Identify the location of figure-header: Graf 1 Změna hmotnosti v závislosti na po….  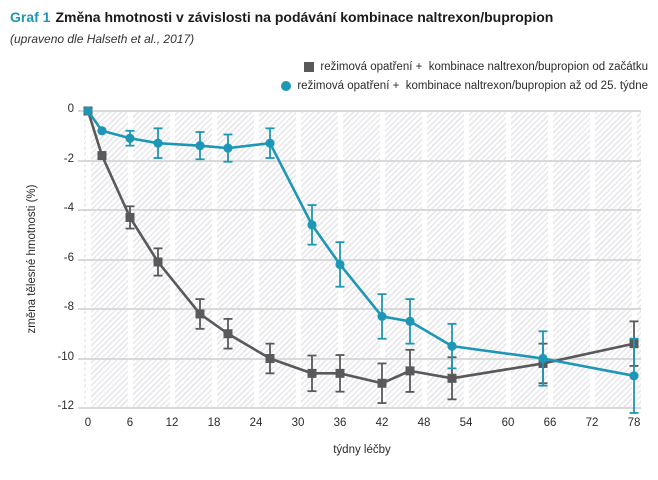
(281, 28).